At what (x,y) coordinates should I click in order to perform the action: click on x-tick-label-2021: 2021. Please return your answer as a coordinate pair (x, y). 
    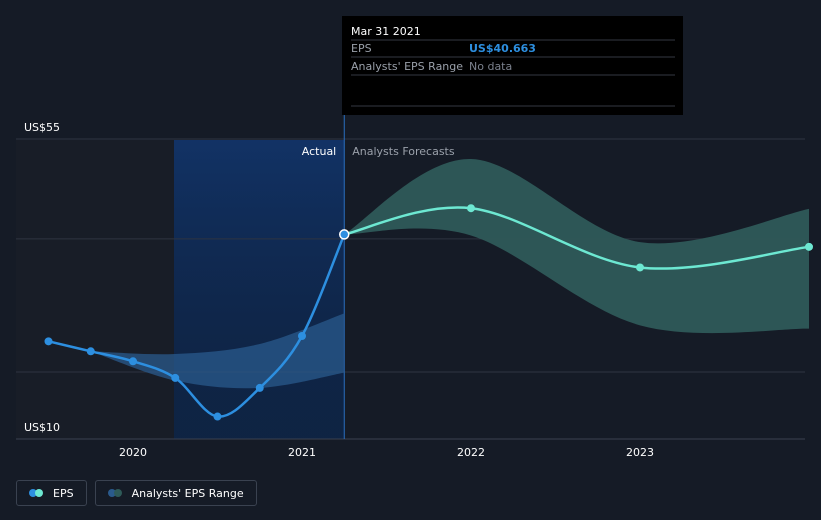
    Looking at the image, I should click on (302, 452).